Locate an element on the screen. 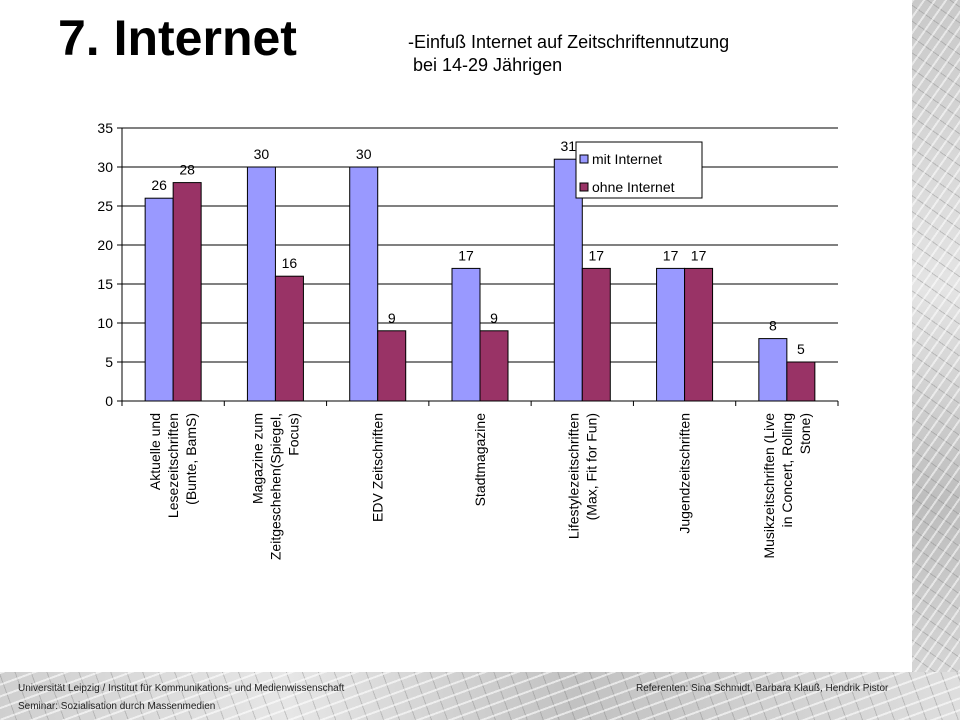  x-category-label: Zeitgeschehen(Spiegel, is located at coordinates (275, 486).